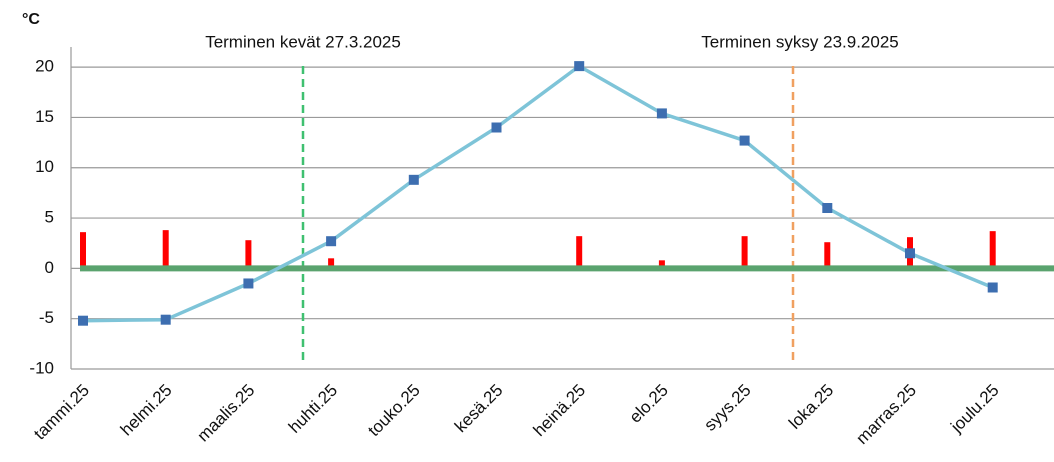  Describe the element at coordinates (49, 267) in the screenshot. I see `y-tick-label: 0` at that location.